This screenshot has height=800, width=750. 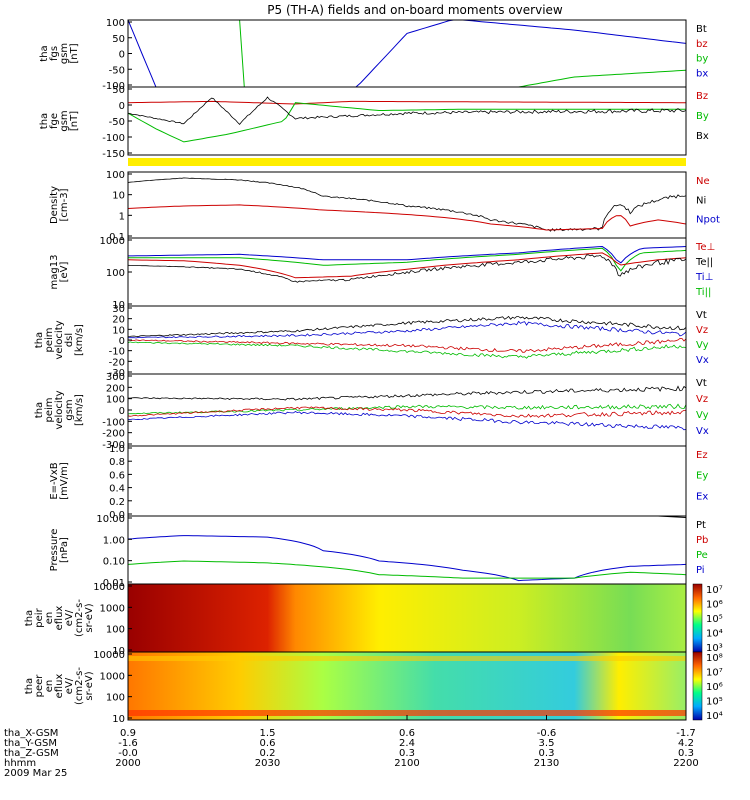 What do you see at coordinates (704, 262) in the screenshot?
I see `legend-entry: Te||` at bounding box center [704, 262].